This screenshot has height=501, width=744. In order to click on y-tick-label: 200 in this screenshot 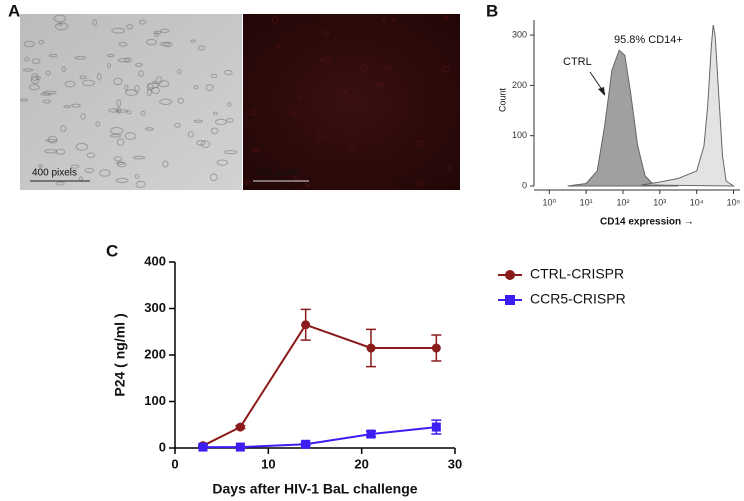, I will do `click(519, 85)`.